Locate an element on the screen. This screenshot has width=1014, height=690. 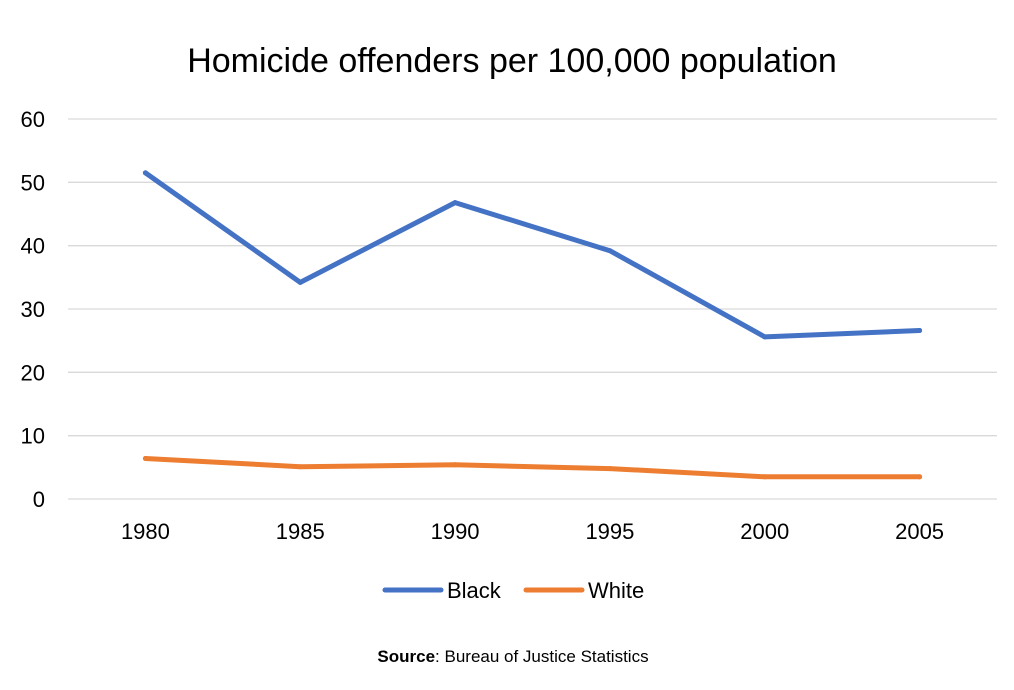
x-tick-label: 1985 is located at coordinates (300, 531).